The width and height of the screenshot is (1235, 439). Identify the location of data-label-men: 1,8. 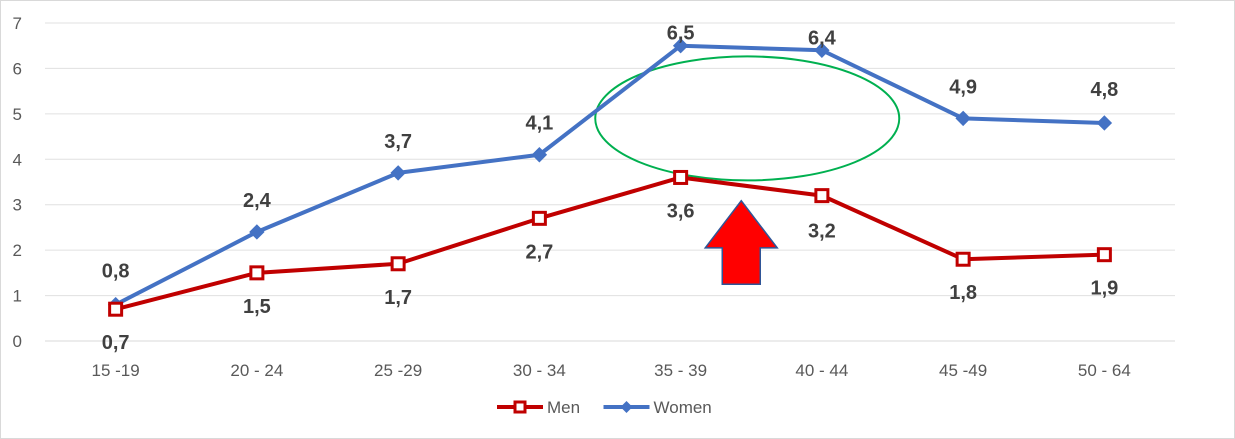
(963, 293).